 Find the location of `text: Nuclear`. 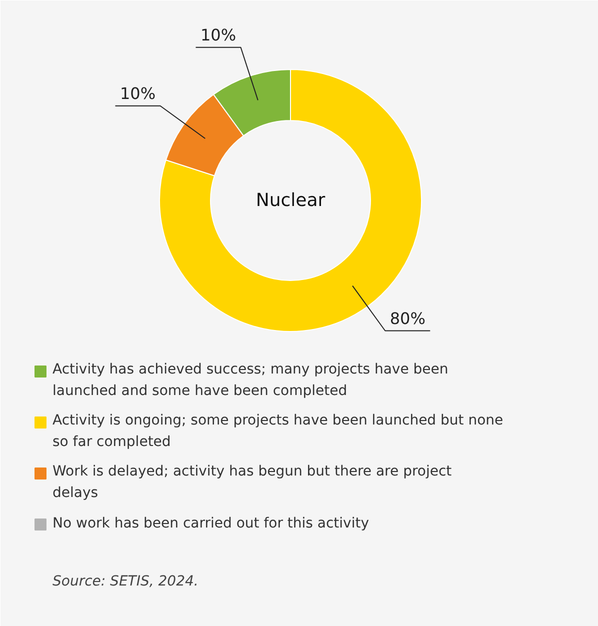

text: Nuclear is located at coordinates (291, 200).